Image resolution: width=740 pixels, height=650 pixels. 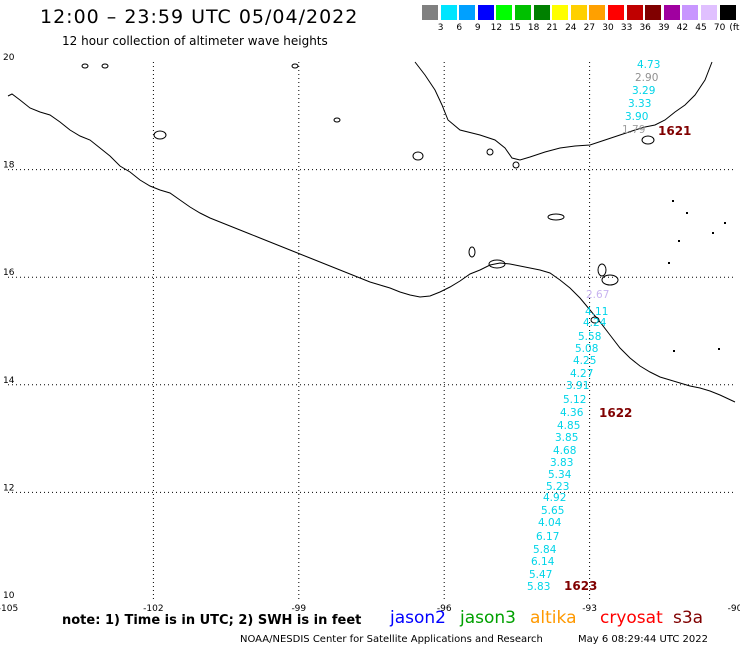 What do you see at coordinates (547, 537) in the screenshot?
I see `wave-height-label: 6.17` at bounding box center [547, 537].